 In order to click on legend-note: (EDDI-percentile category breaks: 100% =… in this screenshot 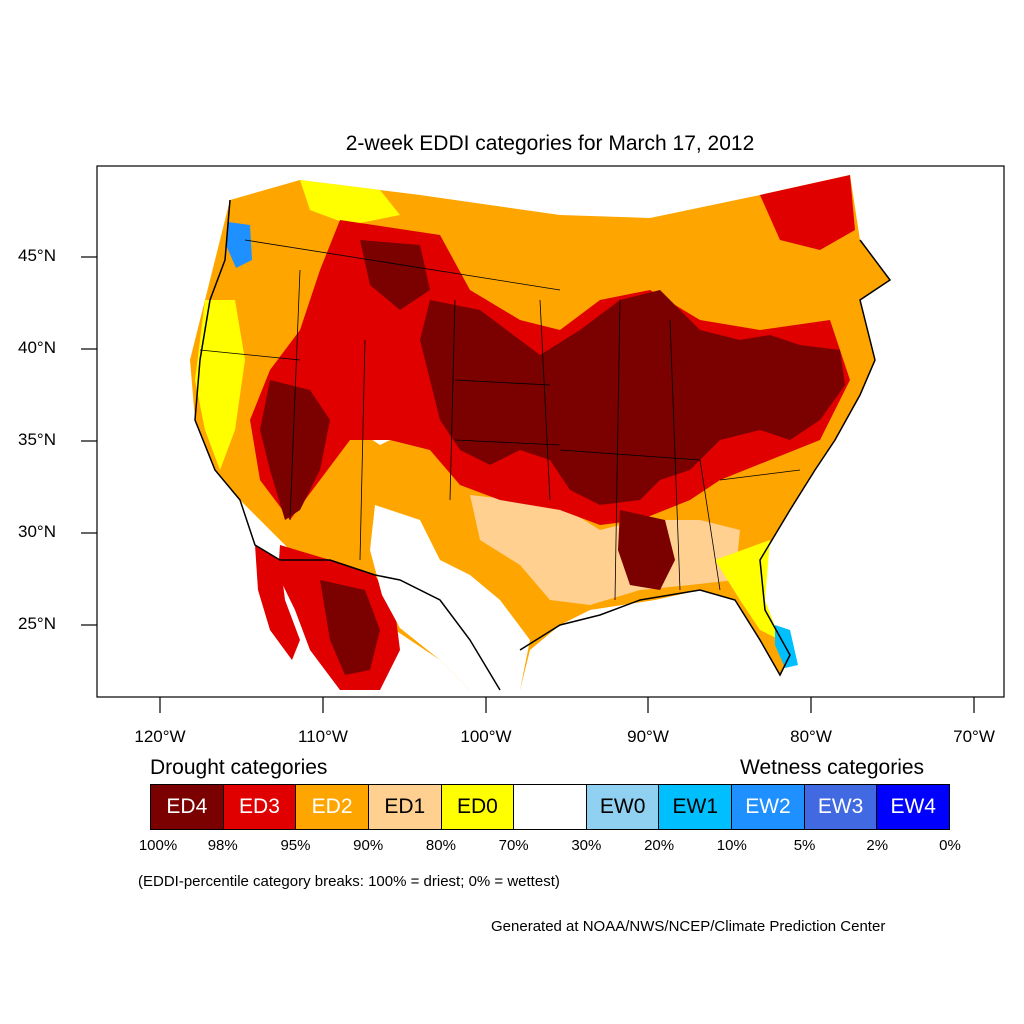, I will do `click(349, 881)`.